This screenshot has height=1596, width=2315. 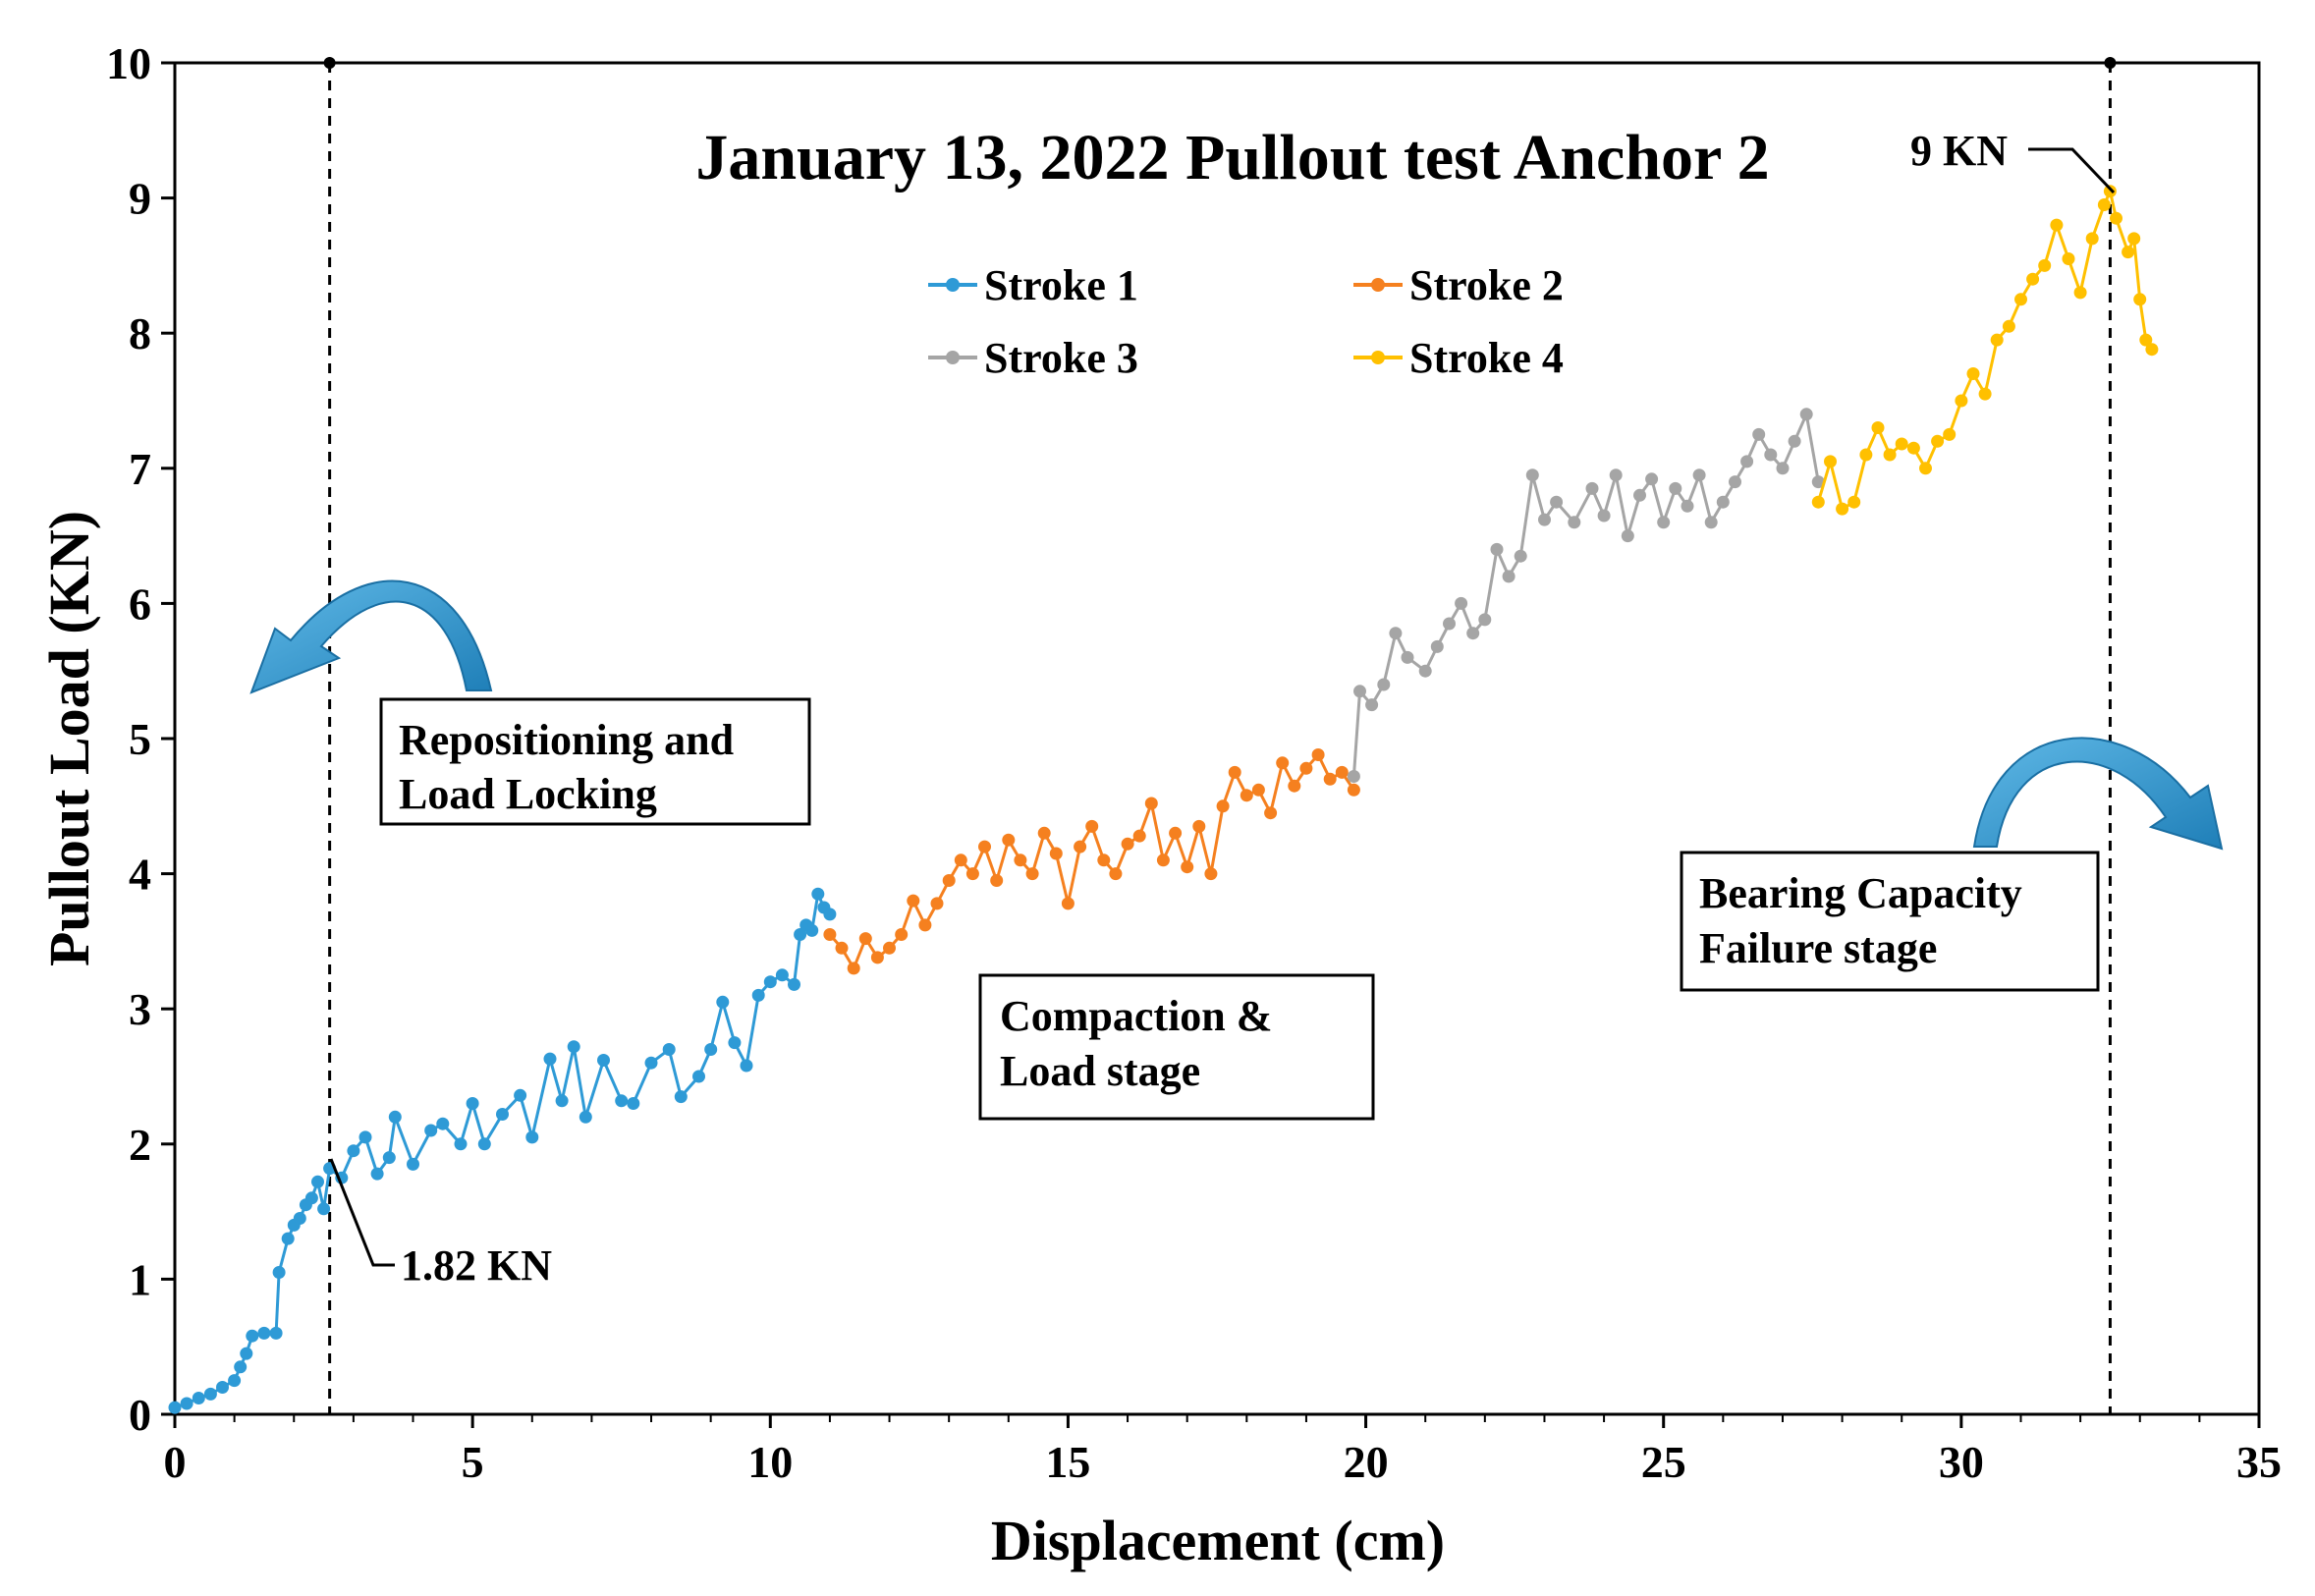 What do you see at coordinates (567, 740) in the screenshot?
I see `text-box-repositioning-line-1: Repositioning and` at bounding box center [567, 740].